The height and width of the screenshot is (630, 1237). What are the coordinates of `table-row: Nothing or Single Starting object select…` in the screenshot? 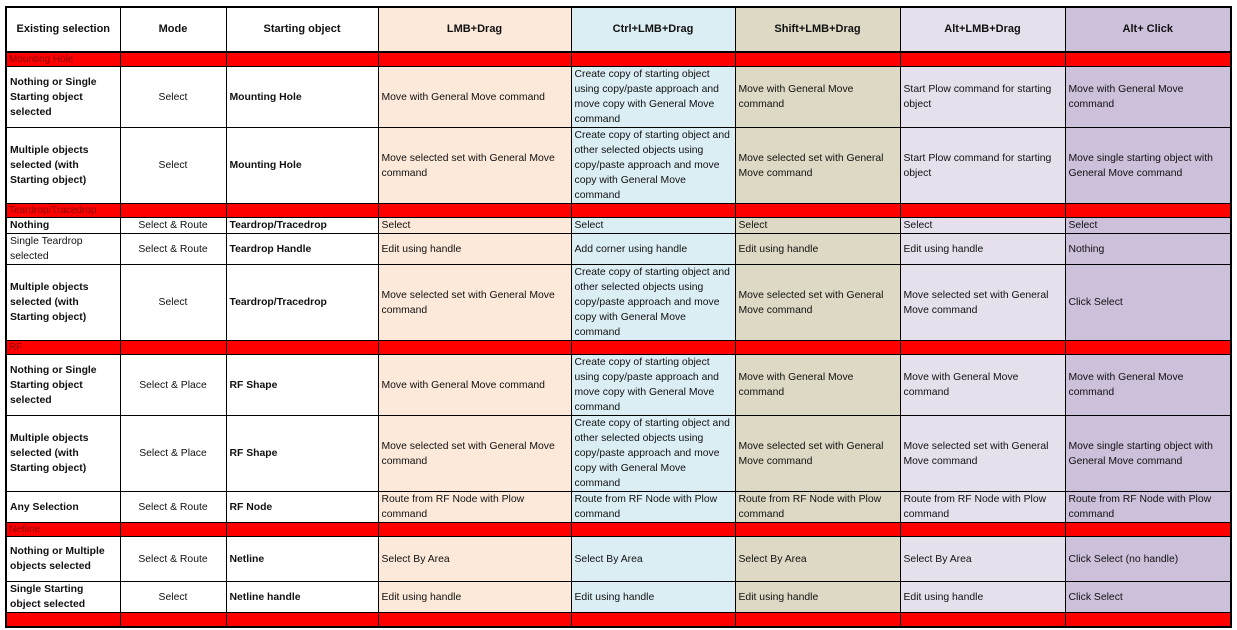 It's located at (618, 385).